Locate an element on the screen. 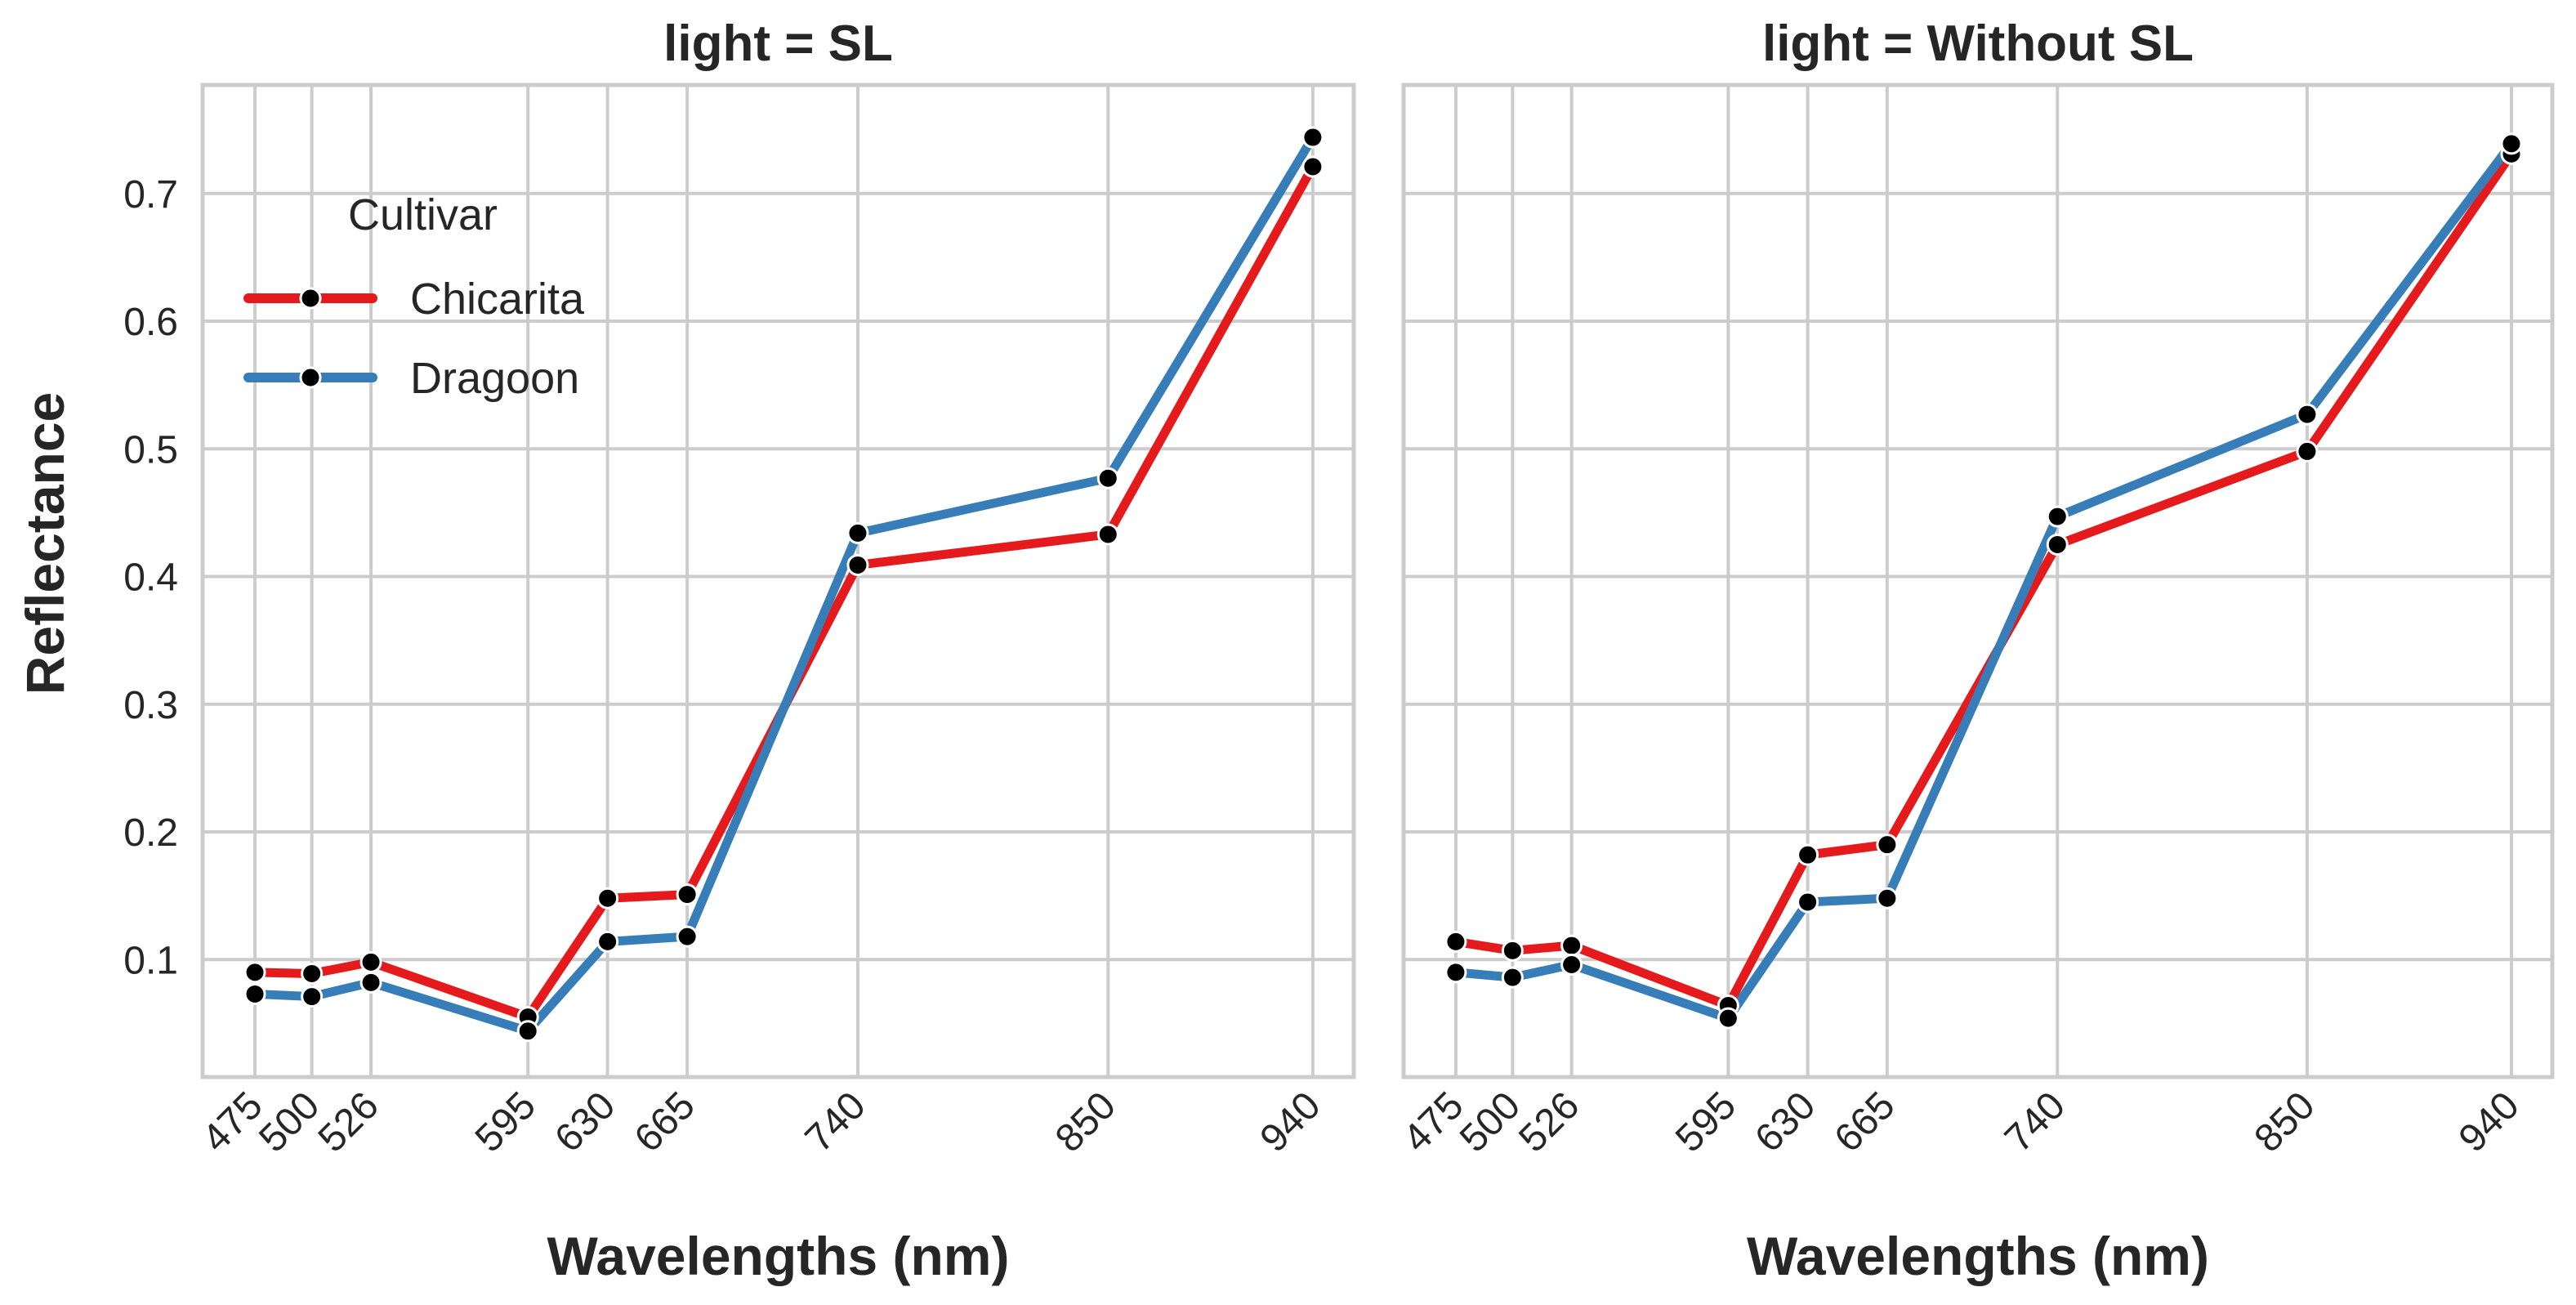 This screenshot has width=2576, height=1305. y-tick-label: 0.6 is located at coordinates (151, 322).